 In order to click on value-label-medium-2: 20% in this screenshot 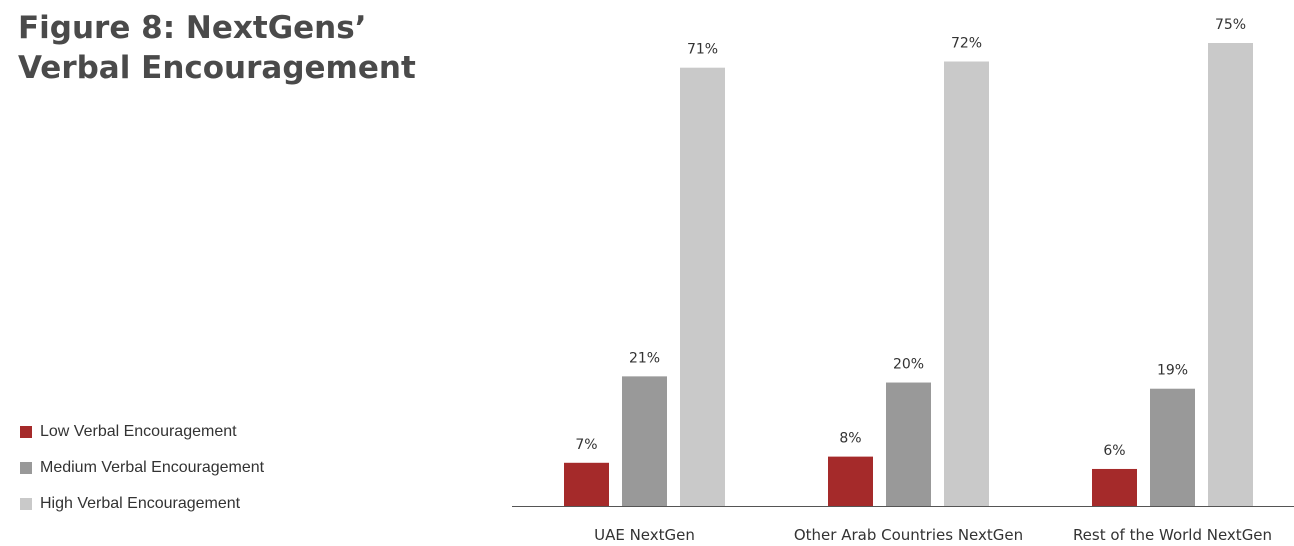, I will do `click(908, 365)`.